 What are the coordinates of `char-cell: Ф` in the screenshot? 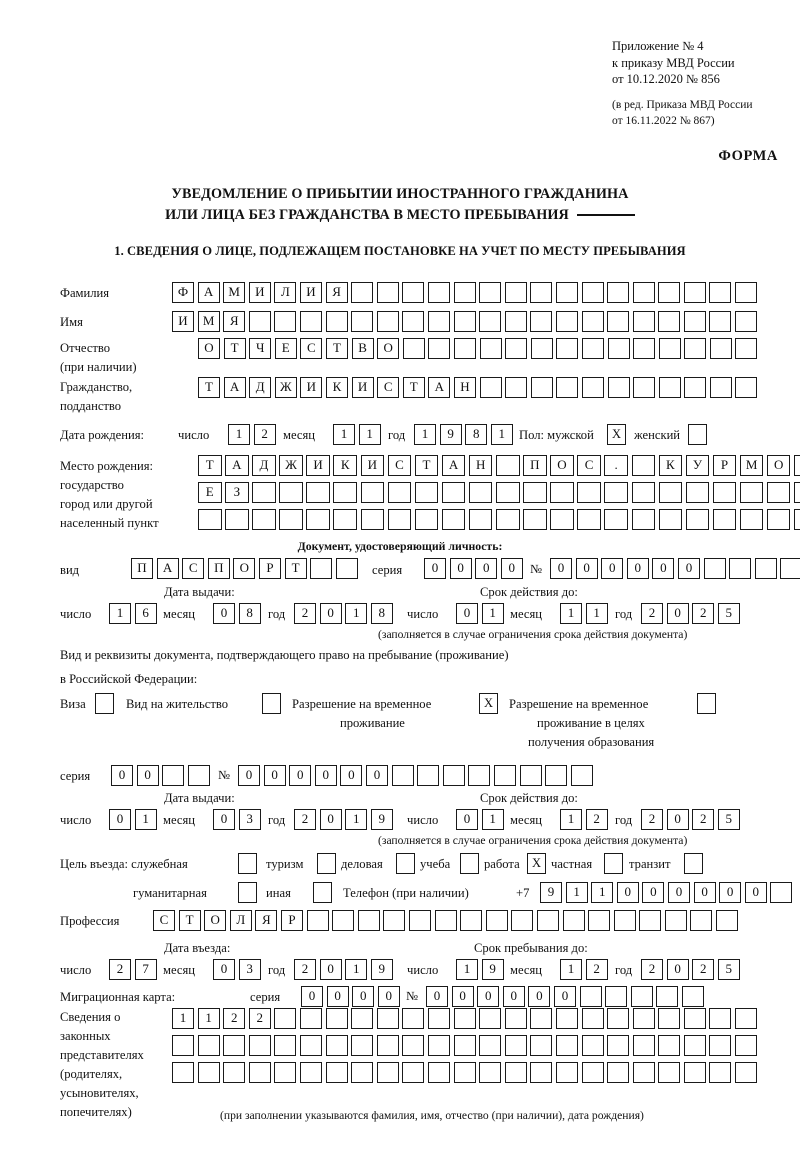 It's located at (183, 292).